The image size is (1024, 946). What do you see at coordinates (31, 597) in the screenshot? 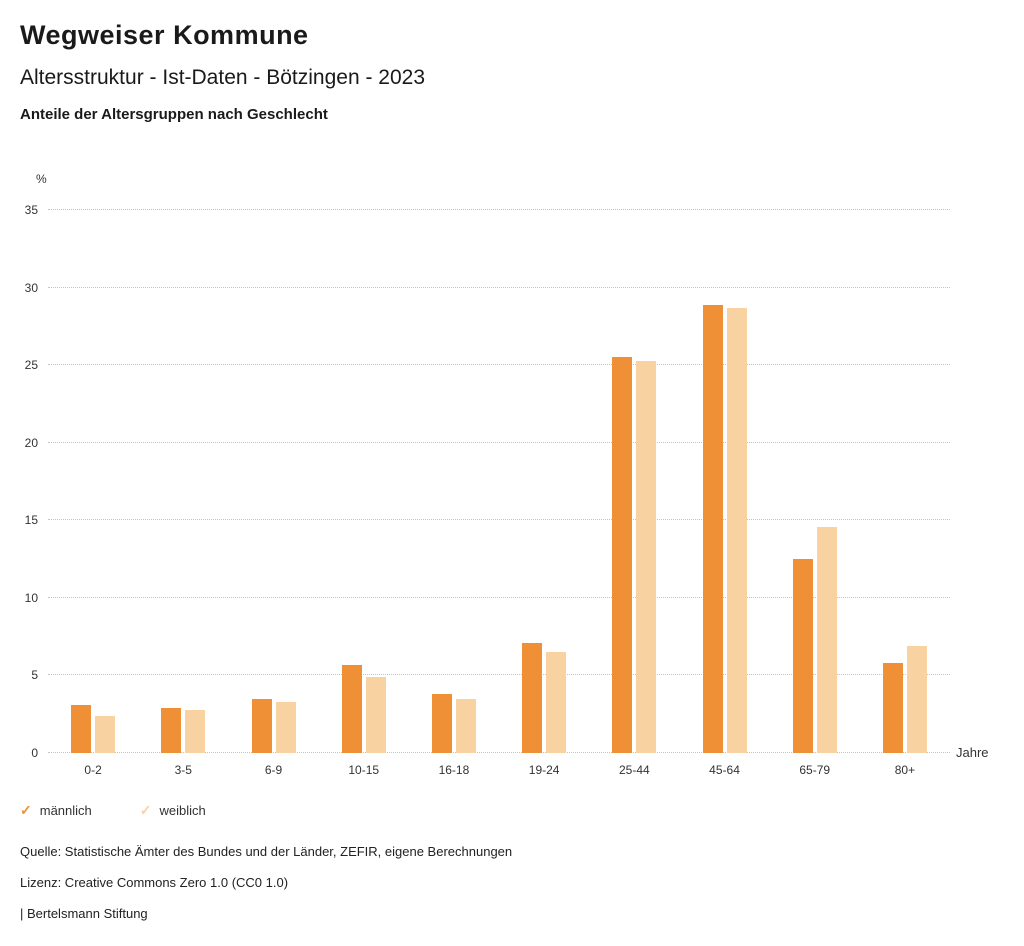
I see `y-tick-label-10: 10` at bounding box center [31, 597].